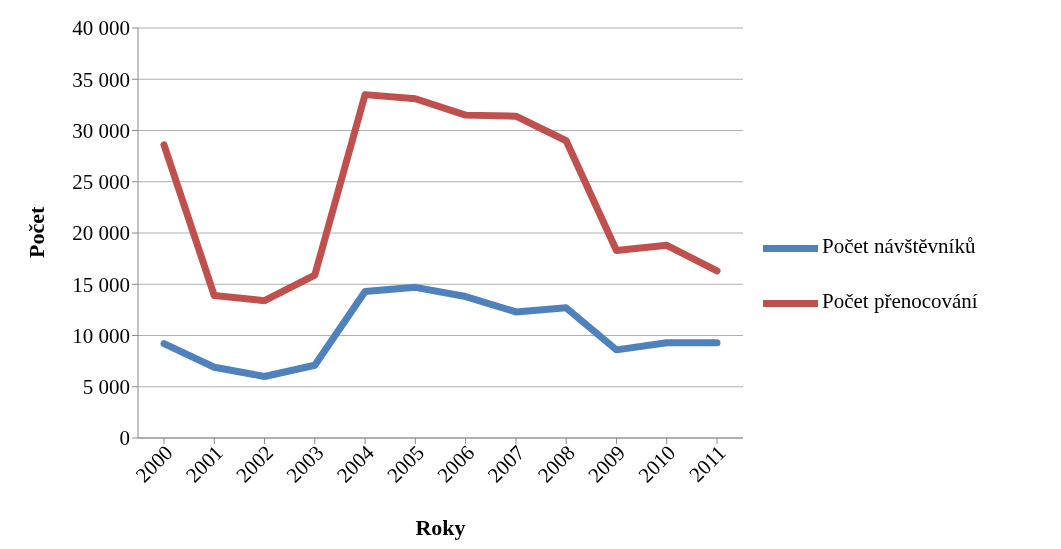 The height and width of the screenshot is (549, 1061). Describe the element at coordinates (101, 182) in the screenshot. I see `y-tick-label: 25 000` at that location.